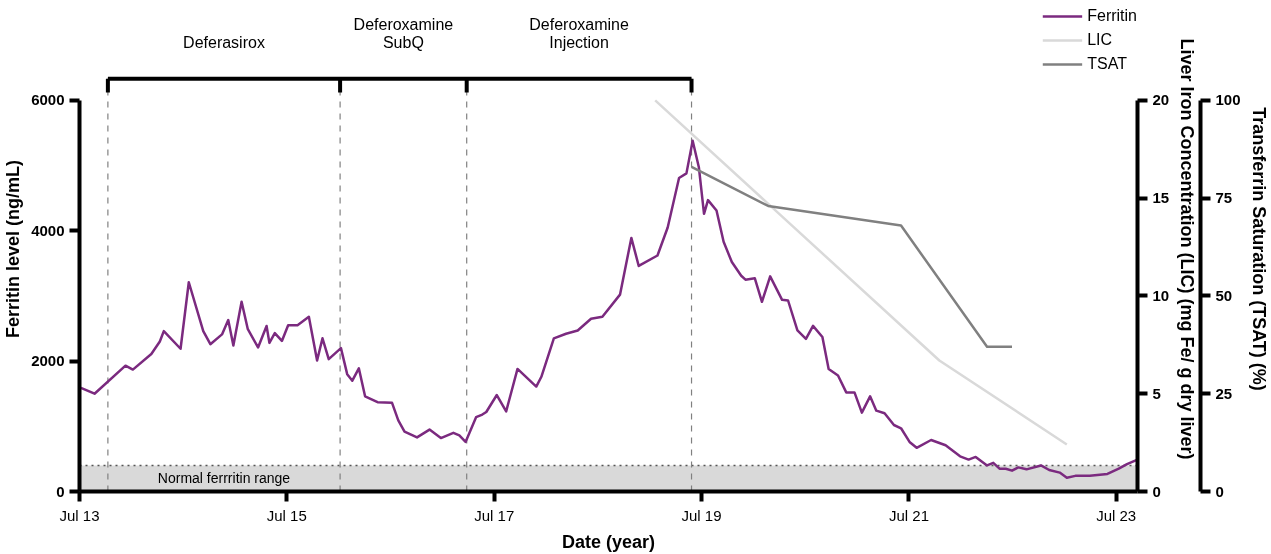 Image resolution: width=1271 pixels, height=554 pixels. What do you see at coordinates (60, 491) in the screenshot?
I see `y-tick-label: 0` at bounding box center [60, 491].